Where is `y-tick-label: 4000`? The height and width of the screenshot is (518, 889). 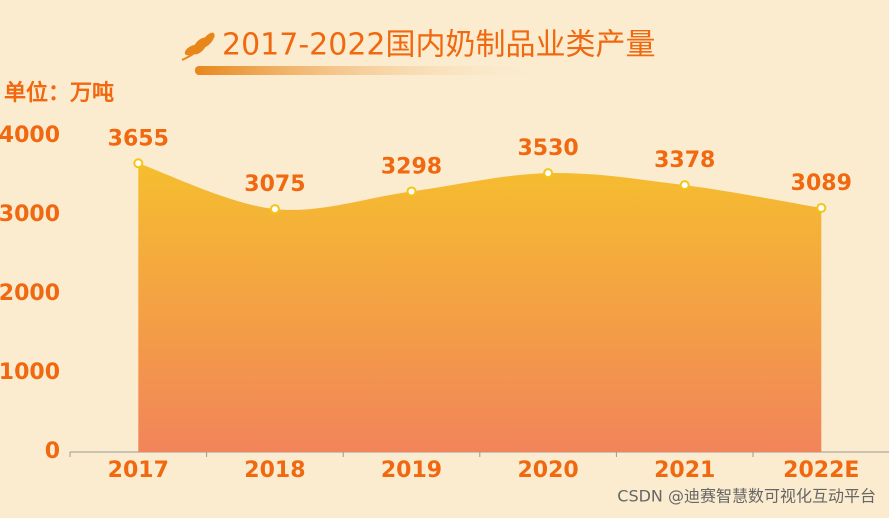
y-tick-label: 4000 is located at coordinates (30, 135).